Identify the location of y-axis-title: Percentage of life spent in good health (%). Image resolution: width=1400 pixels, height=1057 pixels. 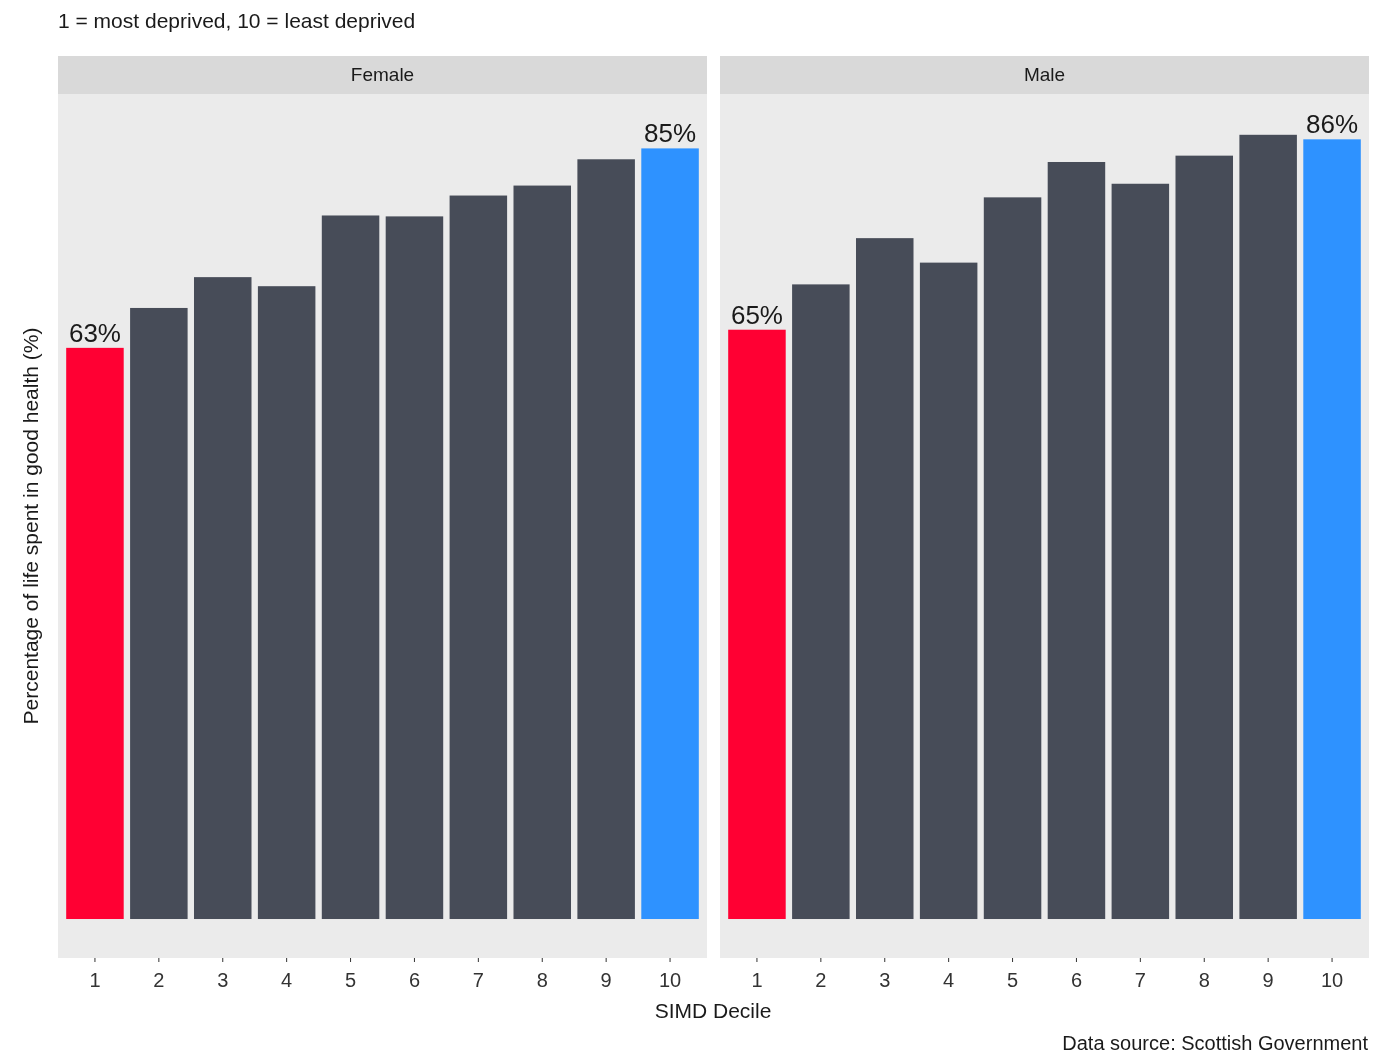
(30, 526).